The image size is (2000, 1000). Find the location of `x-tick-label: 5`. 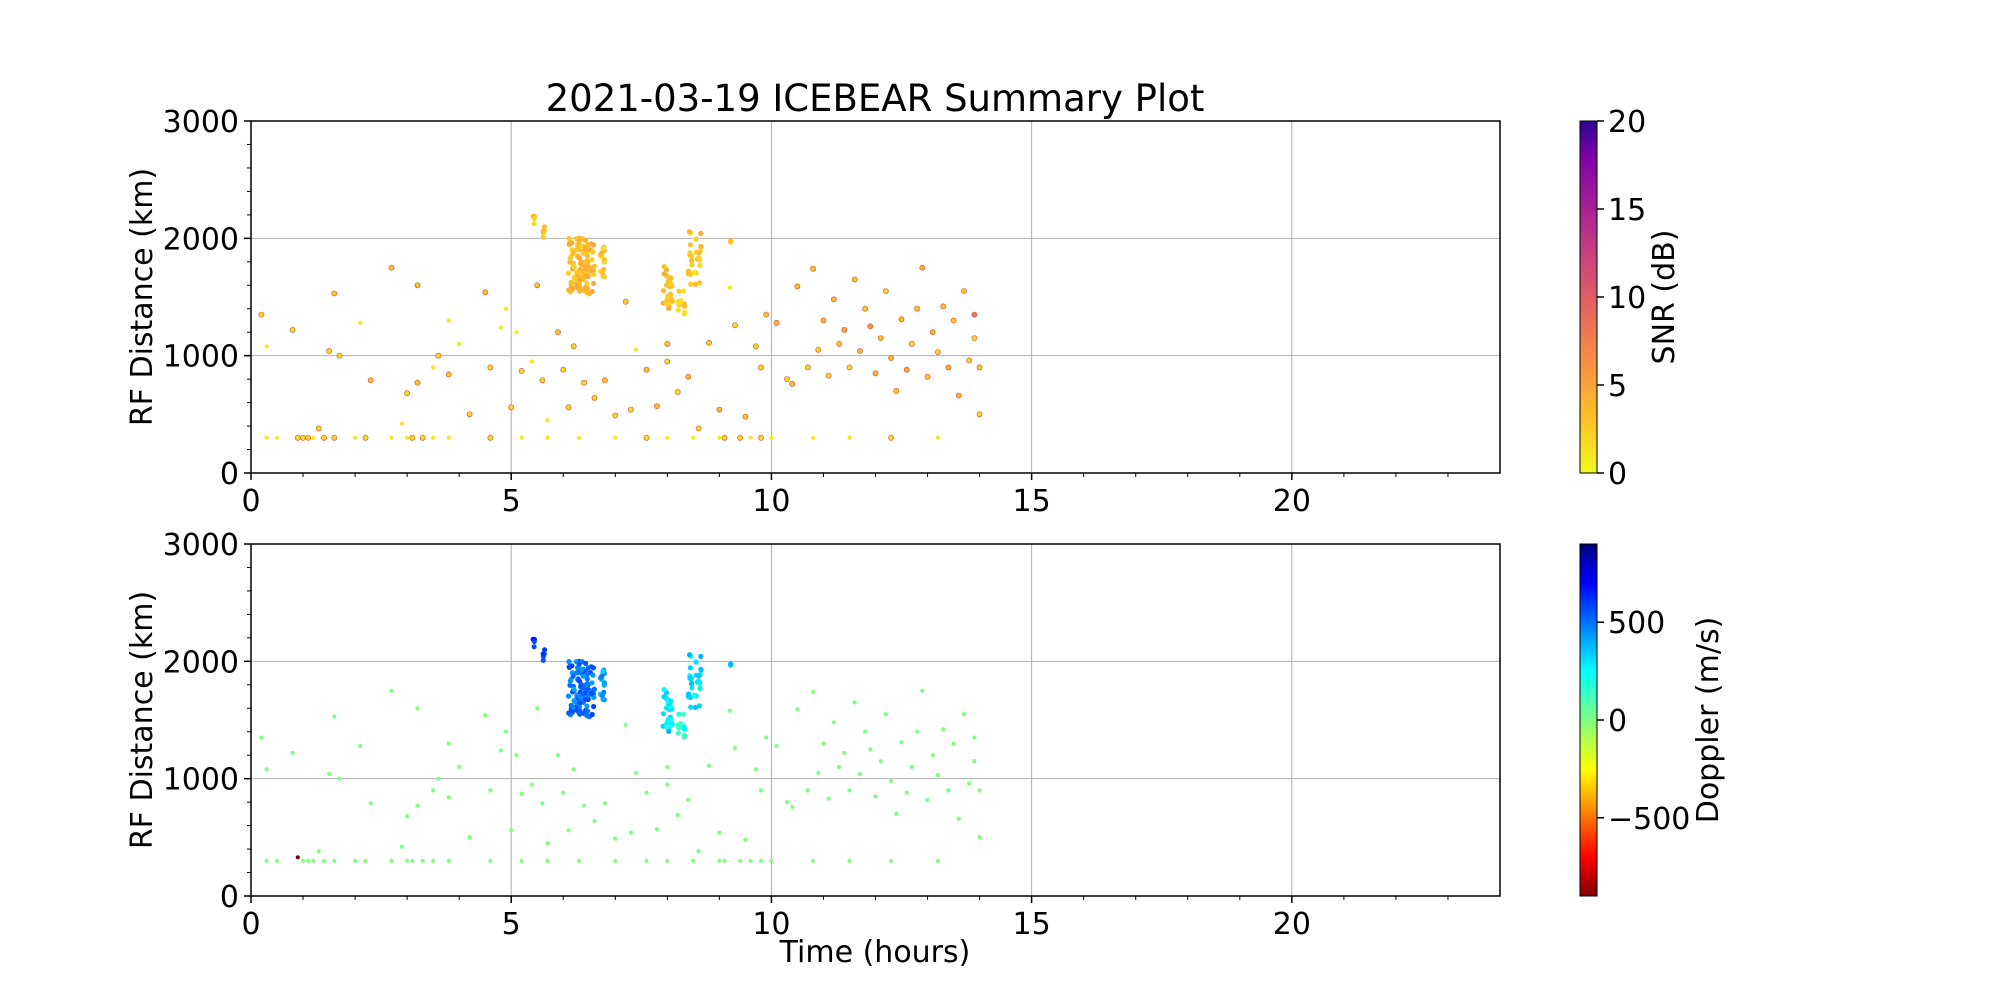

x-tick-label: 5 is located at coordinates (511, 924).